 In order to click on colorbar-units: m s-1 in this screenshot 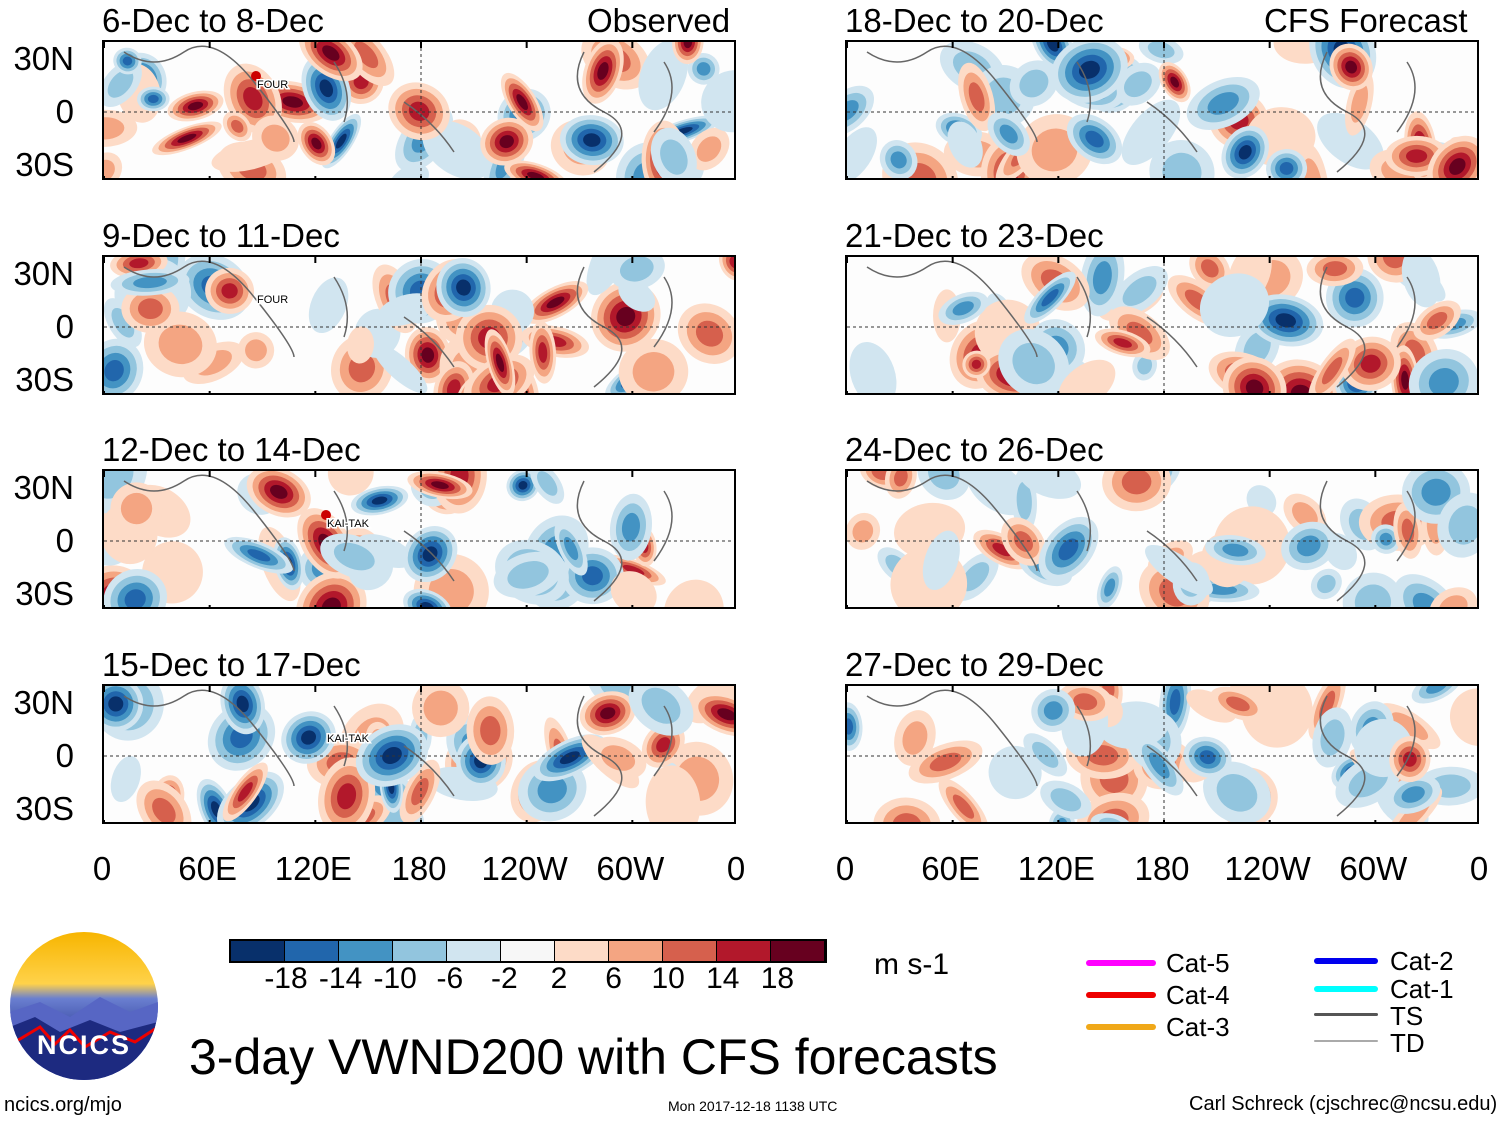, I will do `click(911, 964)`.